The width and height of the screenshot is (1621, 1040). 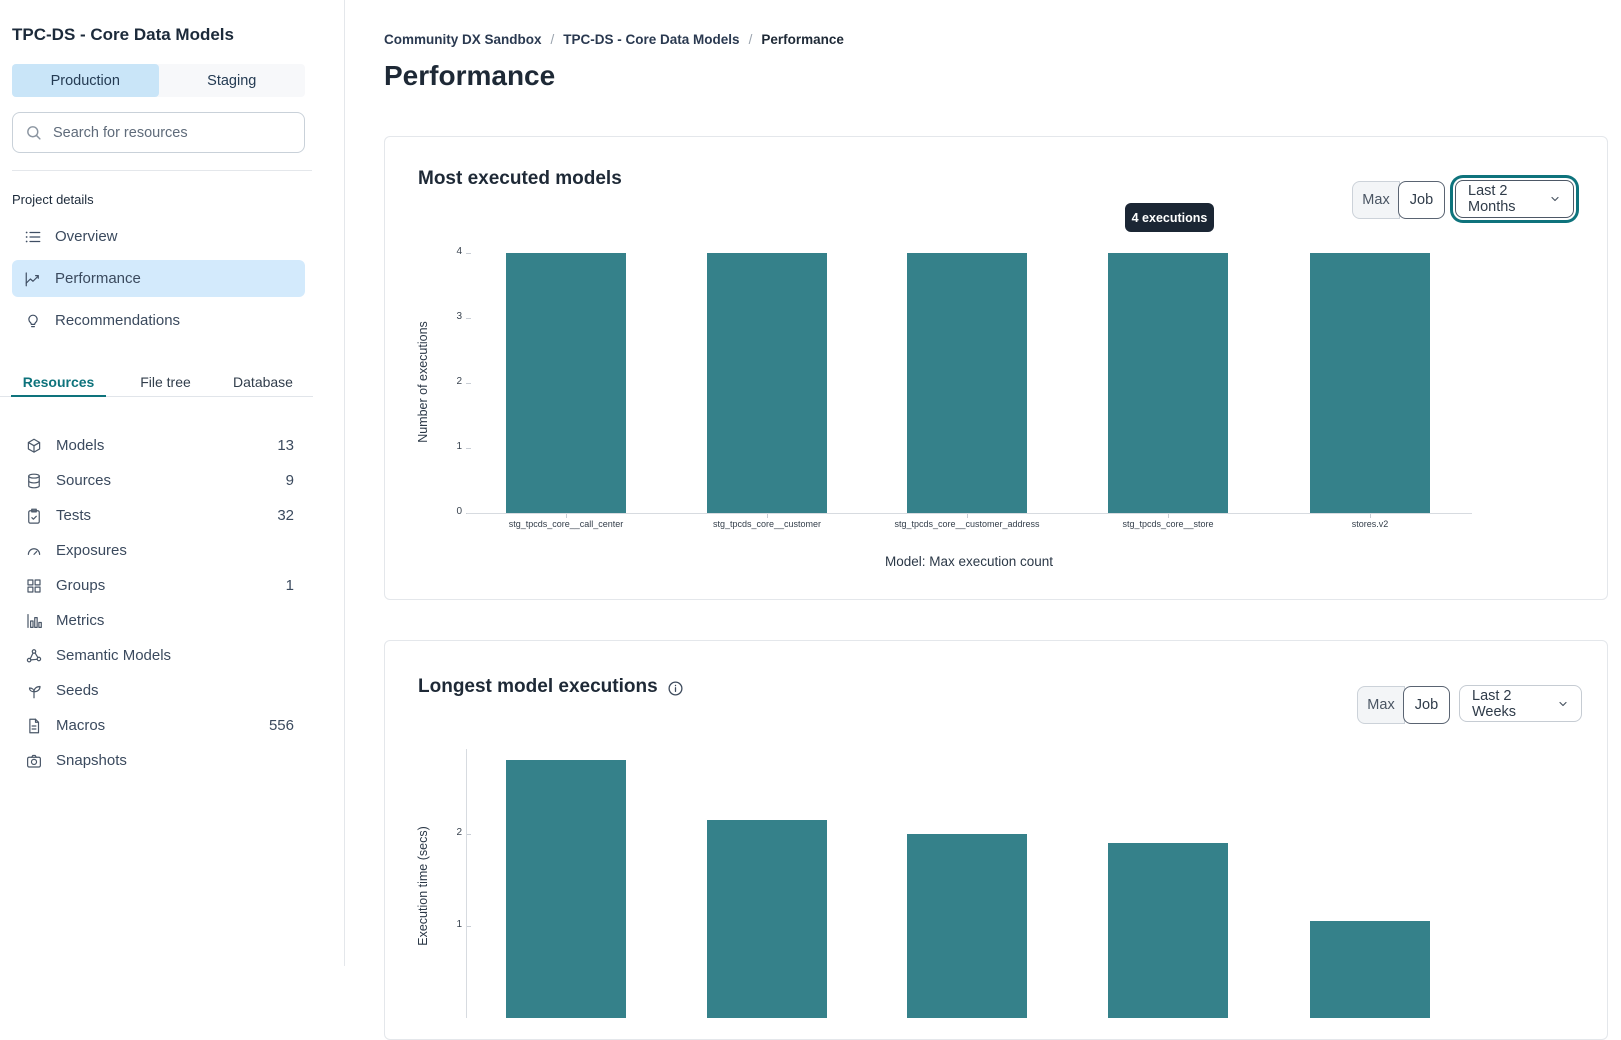 What do you see at coordinates (285, 515) in the screenshot?
I see `resource-count: 32` at bounding box center [285, 515].